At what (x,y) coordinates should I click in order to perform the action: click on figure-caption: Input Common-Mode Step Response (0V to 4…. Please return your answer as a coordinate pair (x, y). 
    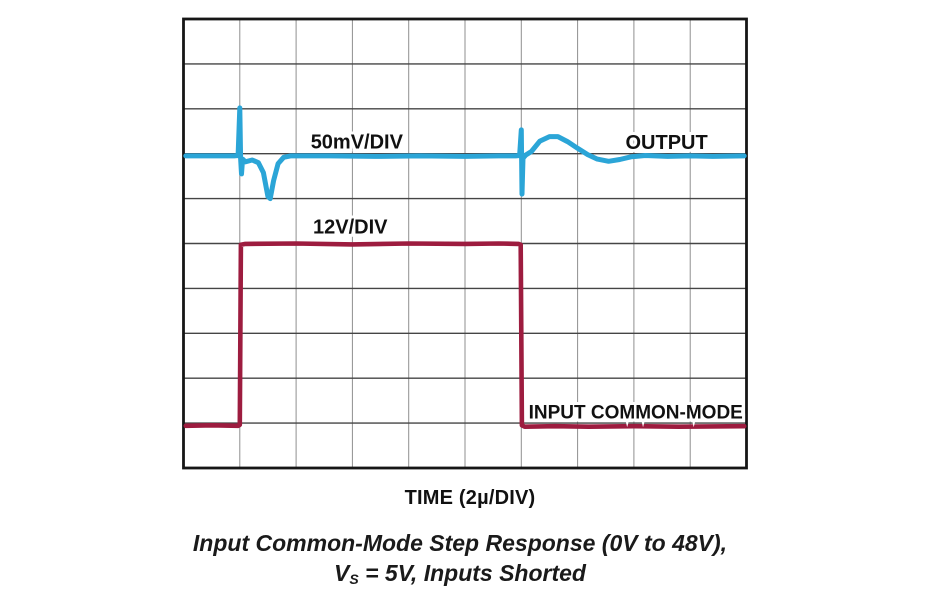
    Looking at the image, I should click on (460, 558).